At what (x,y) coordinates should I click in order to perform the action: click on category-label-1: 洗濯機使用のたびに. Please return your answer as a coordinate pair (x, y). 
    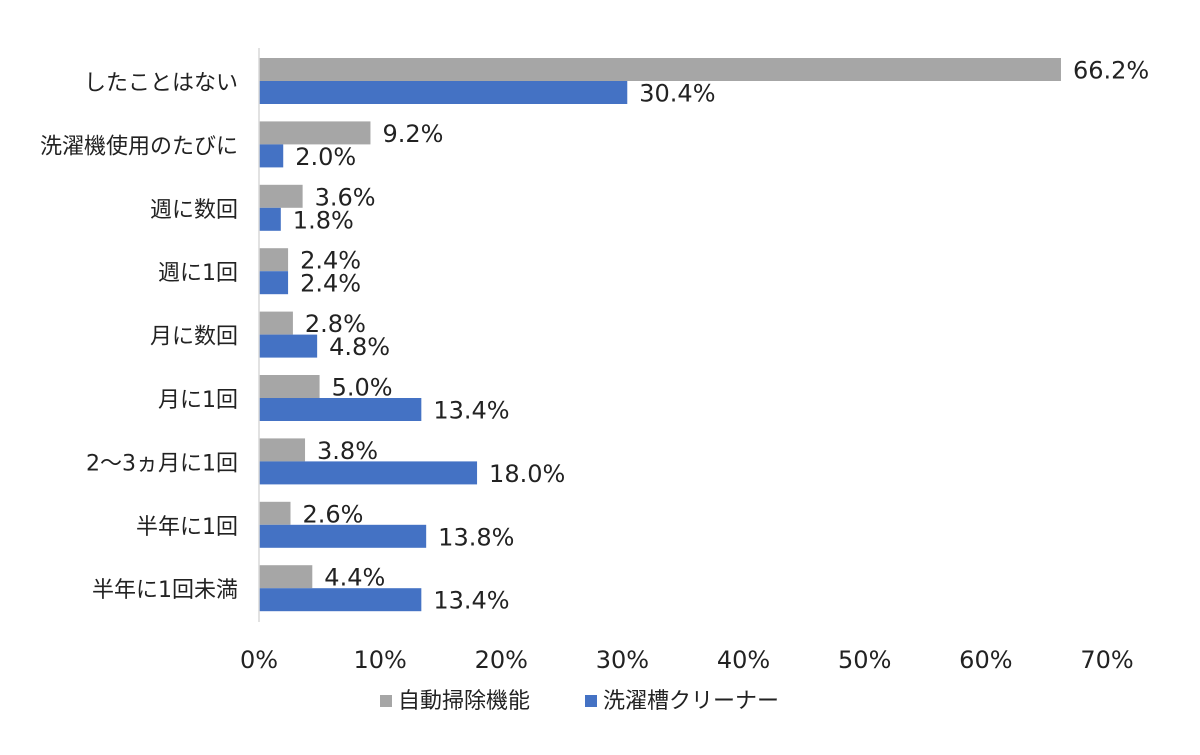
    Looking at the image, I should click on (139, 146).